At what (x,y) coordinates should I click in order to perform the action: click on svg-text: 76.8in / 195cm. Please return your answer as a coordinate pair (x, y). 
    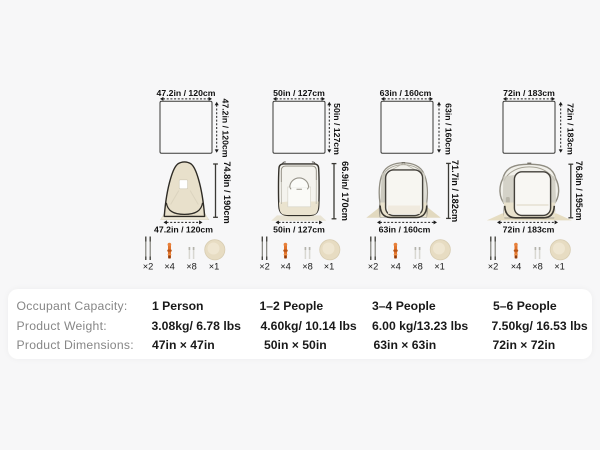
    Looking at the image, I should click on (579, 191).